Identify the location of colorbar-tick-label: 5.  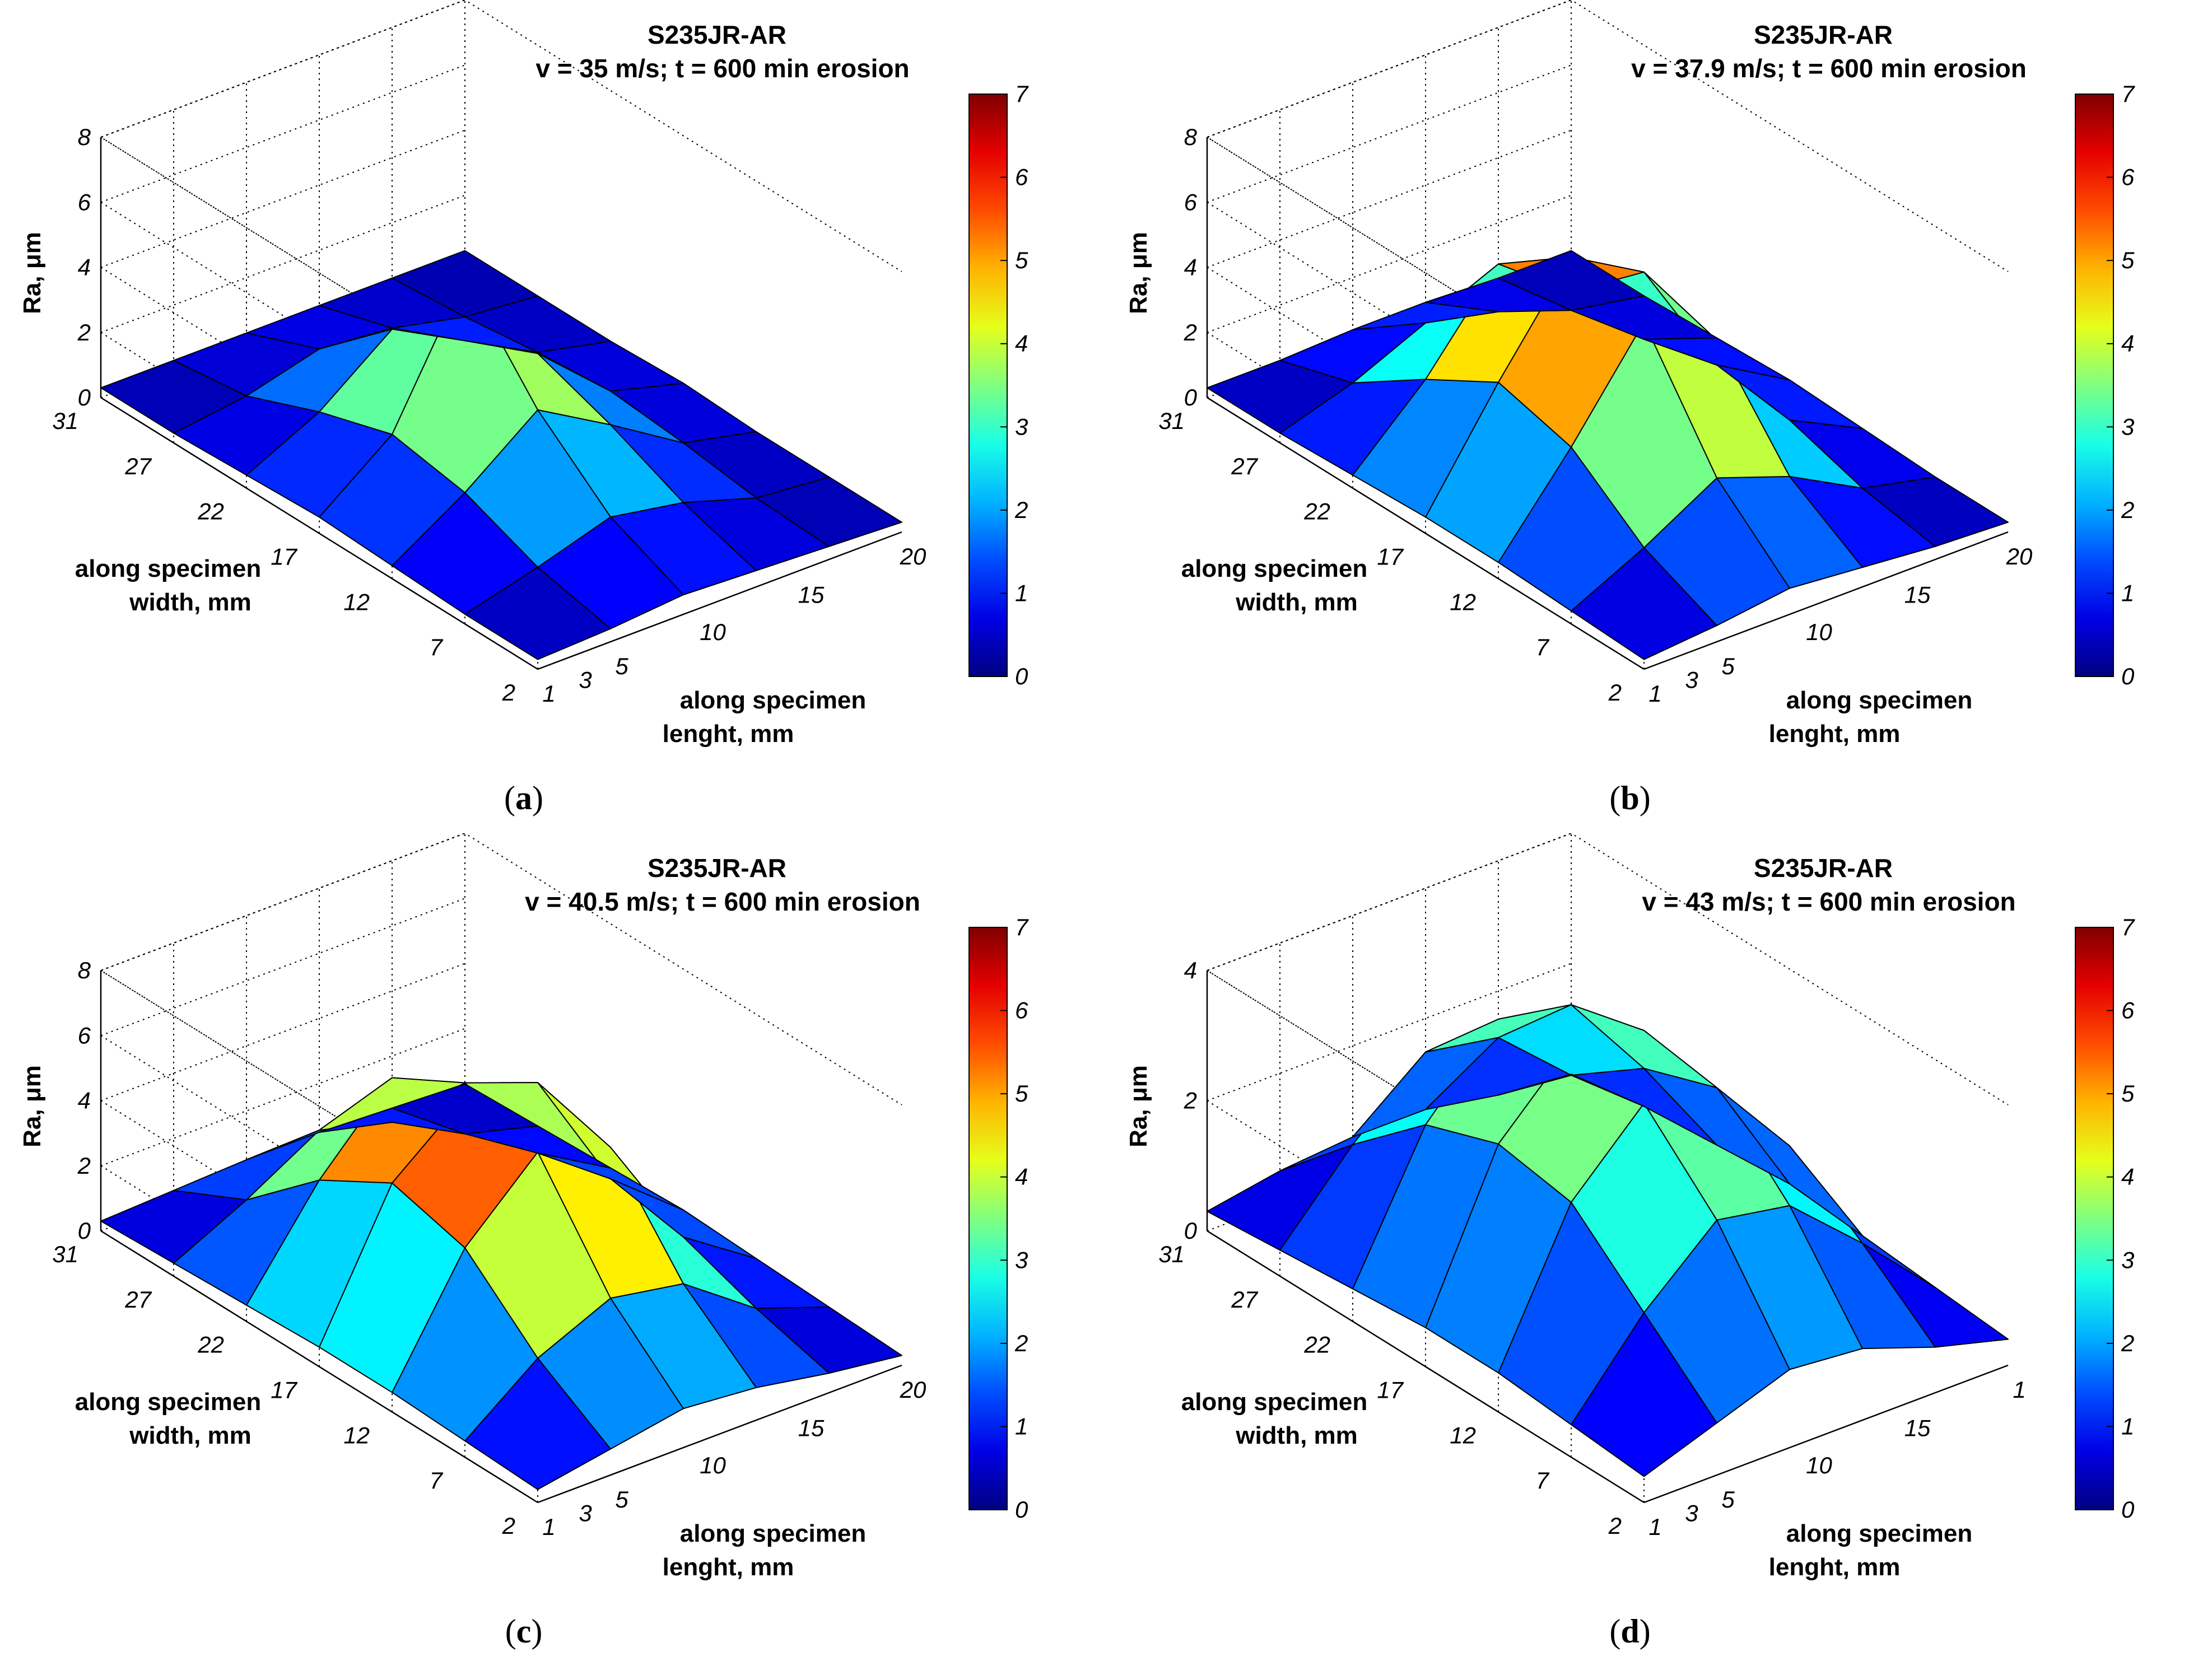
(1021, 260).